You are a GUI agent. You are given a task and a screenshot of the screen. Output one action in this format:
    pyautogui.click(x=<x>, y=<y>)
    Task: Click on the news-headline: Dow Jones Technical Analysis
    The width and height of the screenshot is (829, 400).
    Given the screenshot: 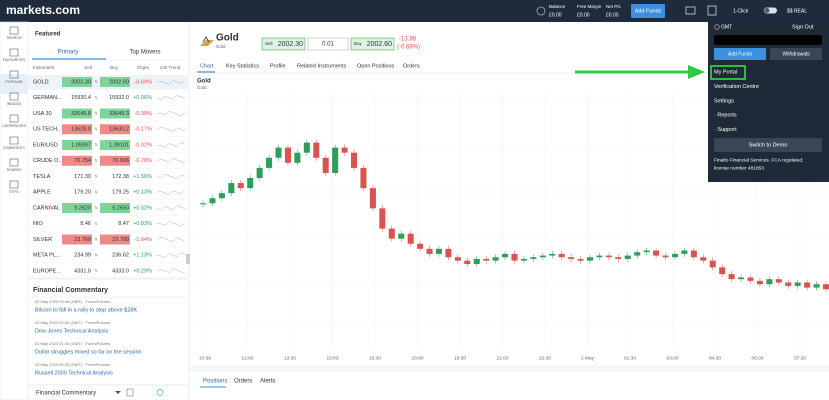 What is the action you would take?
    pyautogui.click(x=72, y=331)
    